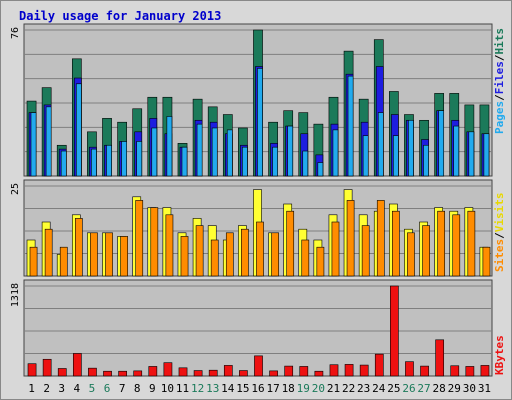  I want to click on middle-right-legend: Sites/Visits, so click(499, 233).